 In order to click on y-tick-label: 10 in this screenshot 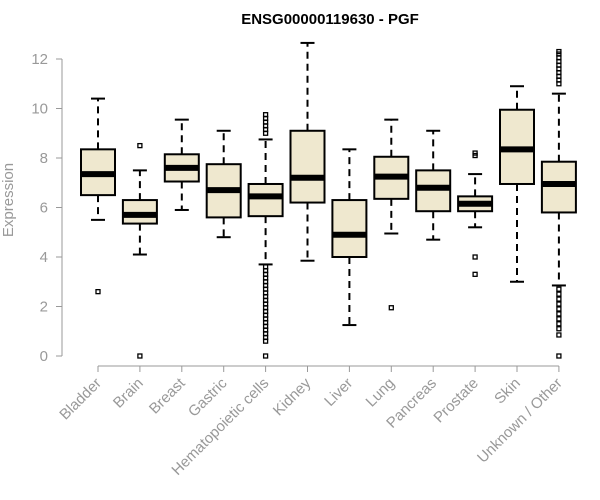, I will do `click(39, 109)`.